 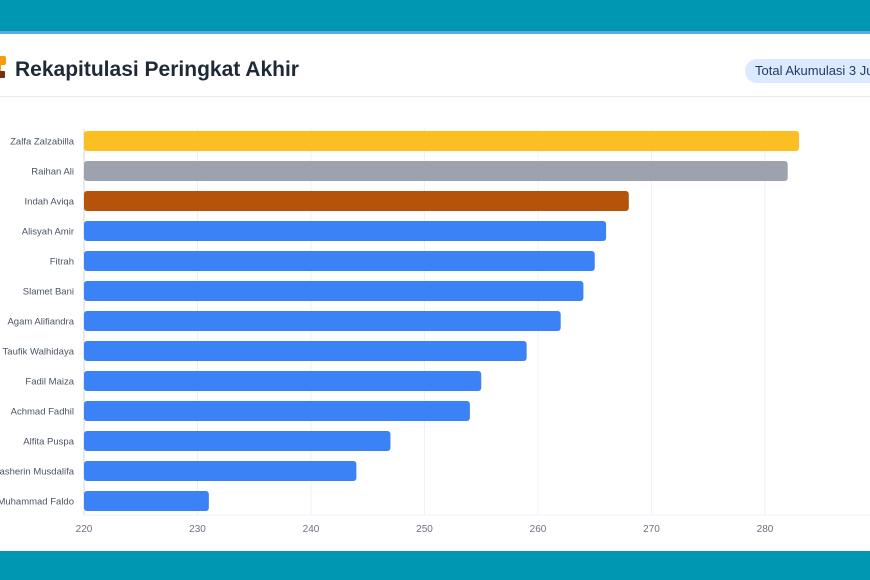 I want to click on category-label: ajasherin Musdalifa, so click(x=37, y=472).